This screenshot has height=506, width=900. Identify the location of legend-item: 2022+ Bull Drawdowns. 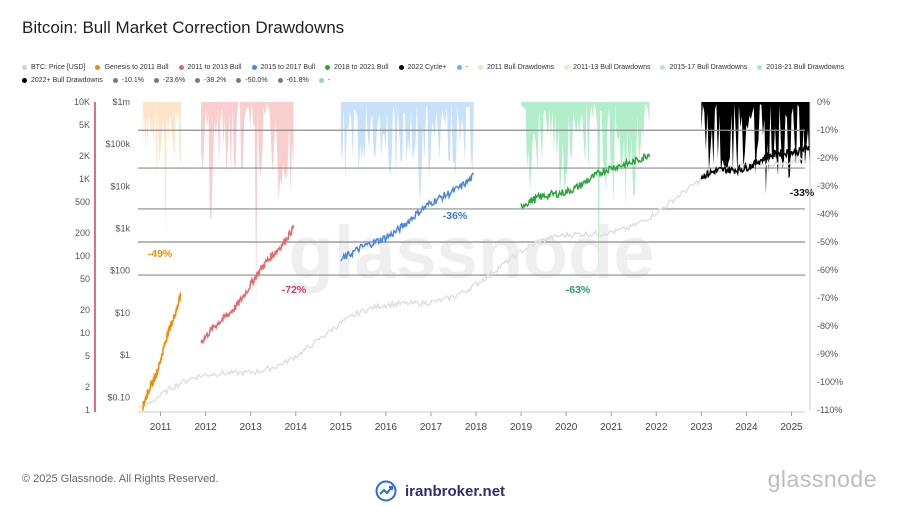
(62, 80).